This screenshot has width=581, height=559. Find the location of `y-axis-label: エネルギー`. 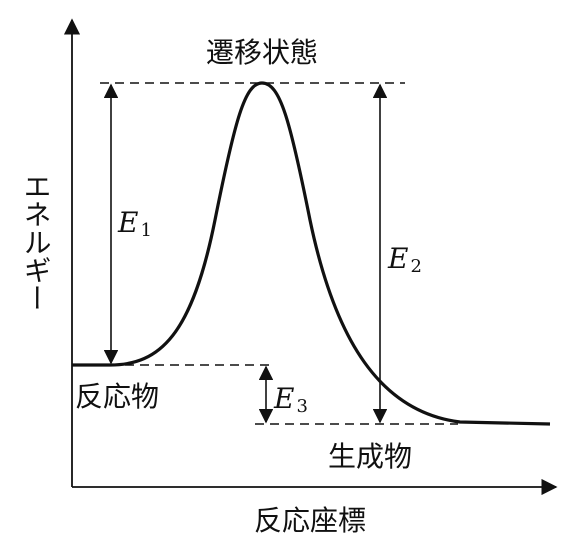

y-axis-label: エネルギー is located at coordinates (36, 242).